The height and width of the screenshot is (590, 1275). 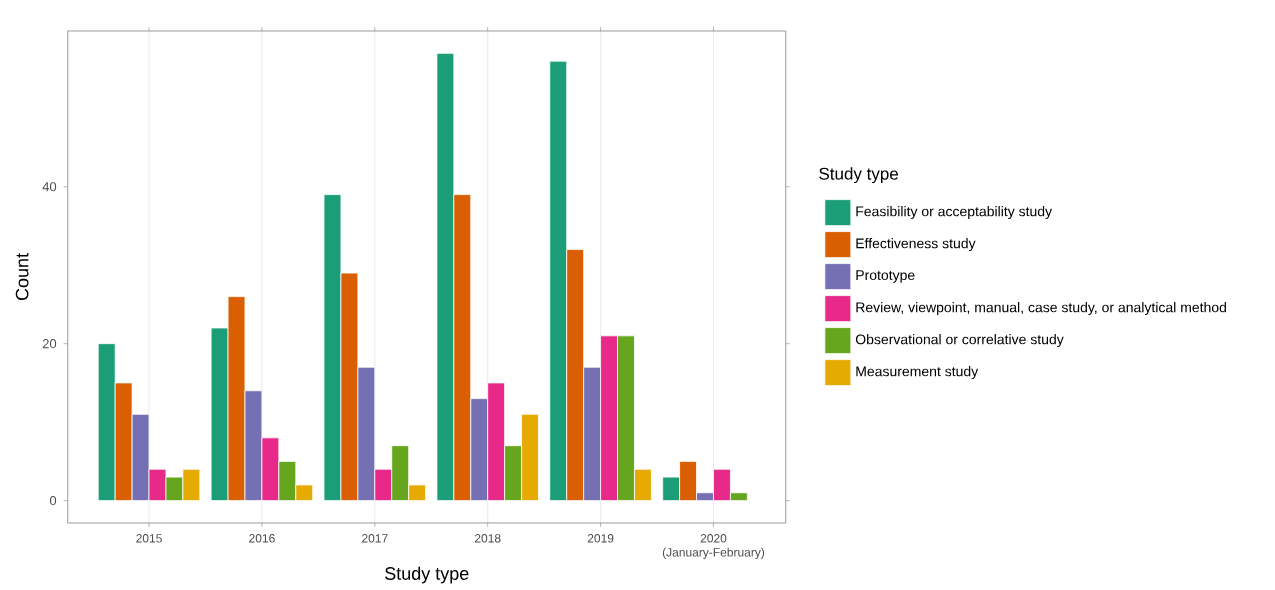 I want to click on x-tick-label: 2017, so click(x=375, y=538).